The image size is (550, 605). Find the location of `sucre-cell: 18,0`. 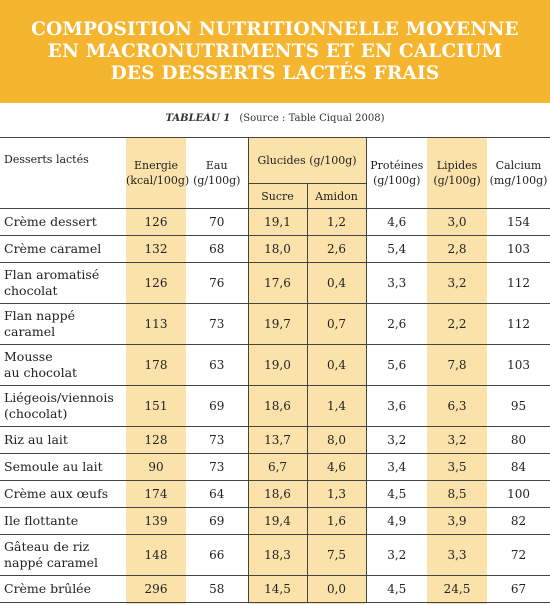

sucre-cell: 18,0 is located at coordinates (277, 249).